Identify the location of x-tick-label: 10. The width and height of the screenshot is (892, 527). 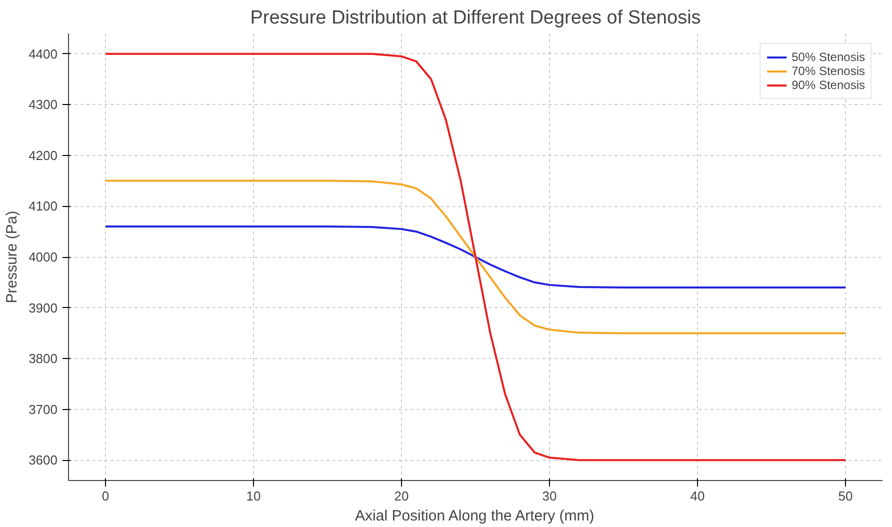
(253, 496).